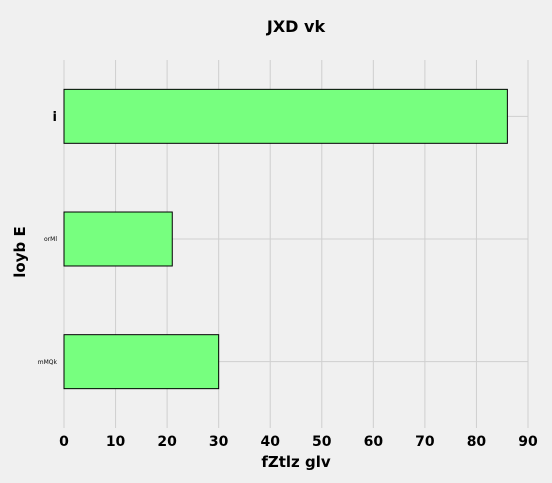  What do you see at coordinates (64, 442) in the screenshot?
I see `x-tick-label: 0` at bounding box center [64, 442].